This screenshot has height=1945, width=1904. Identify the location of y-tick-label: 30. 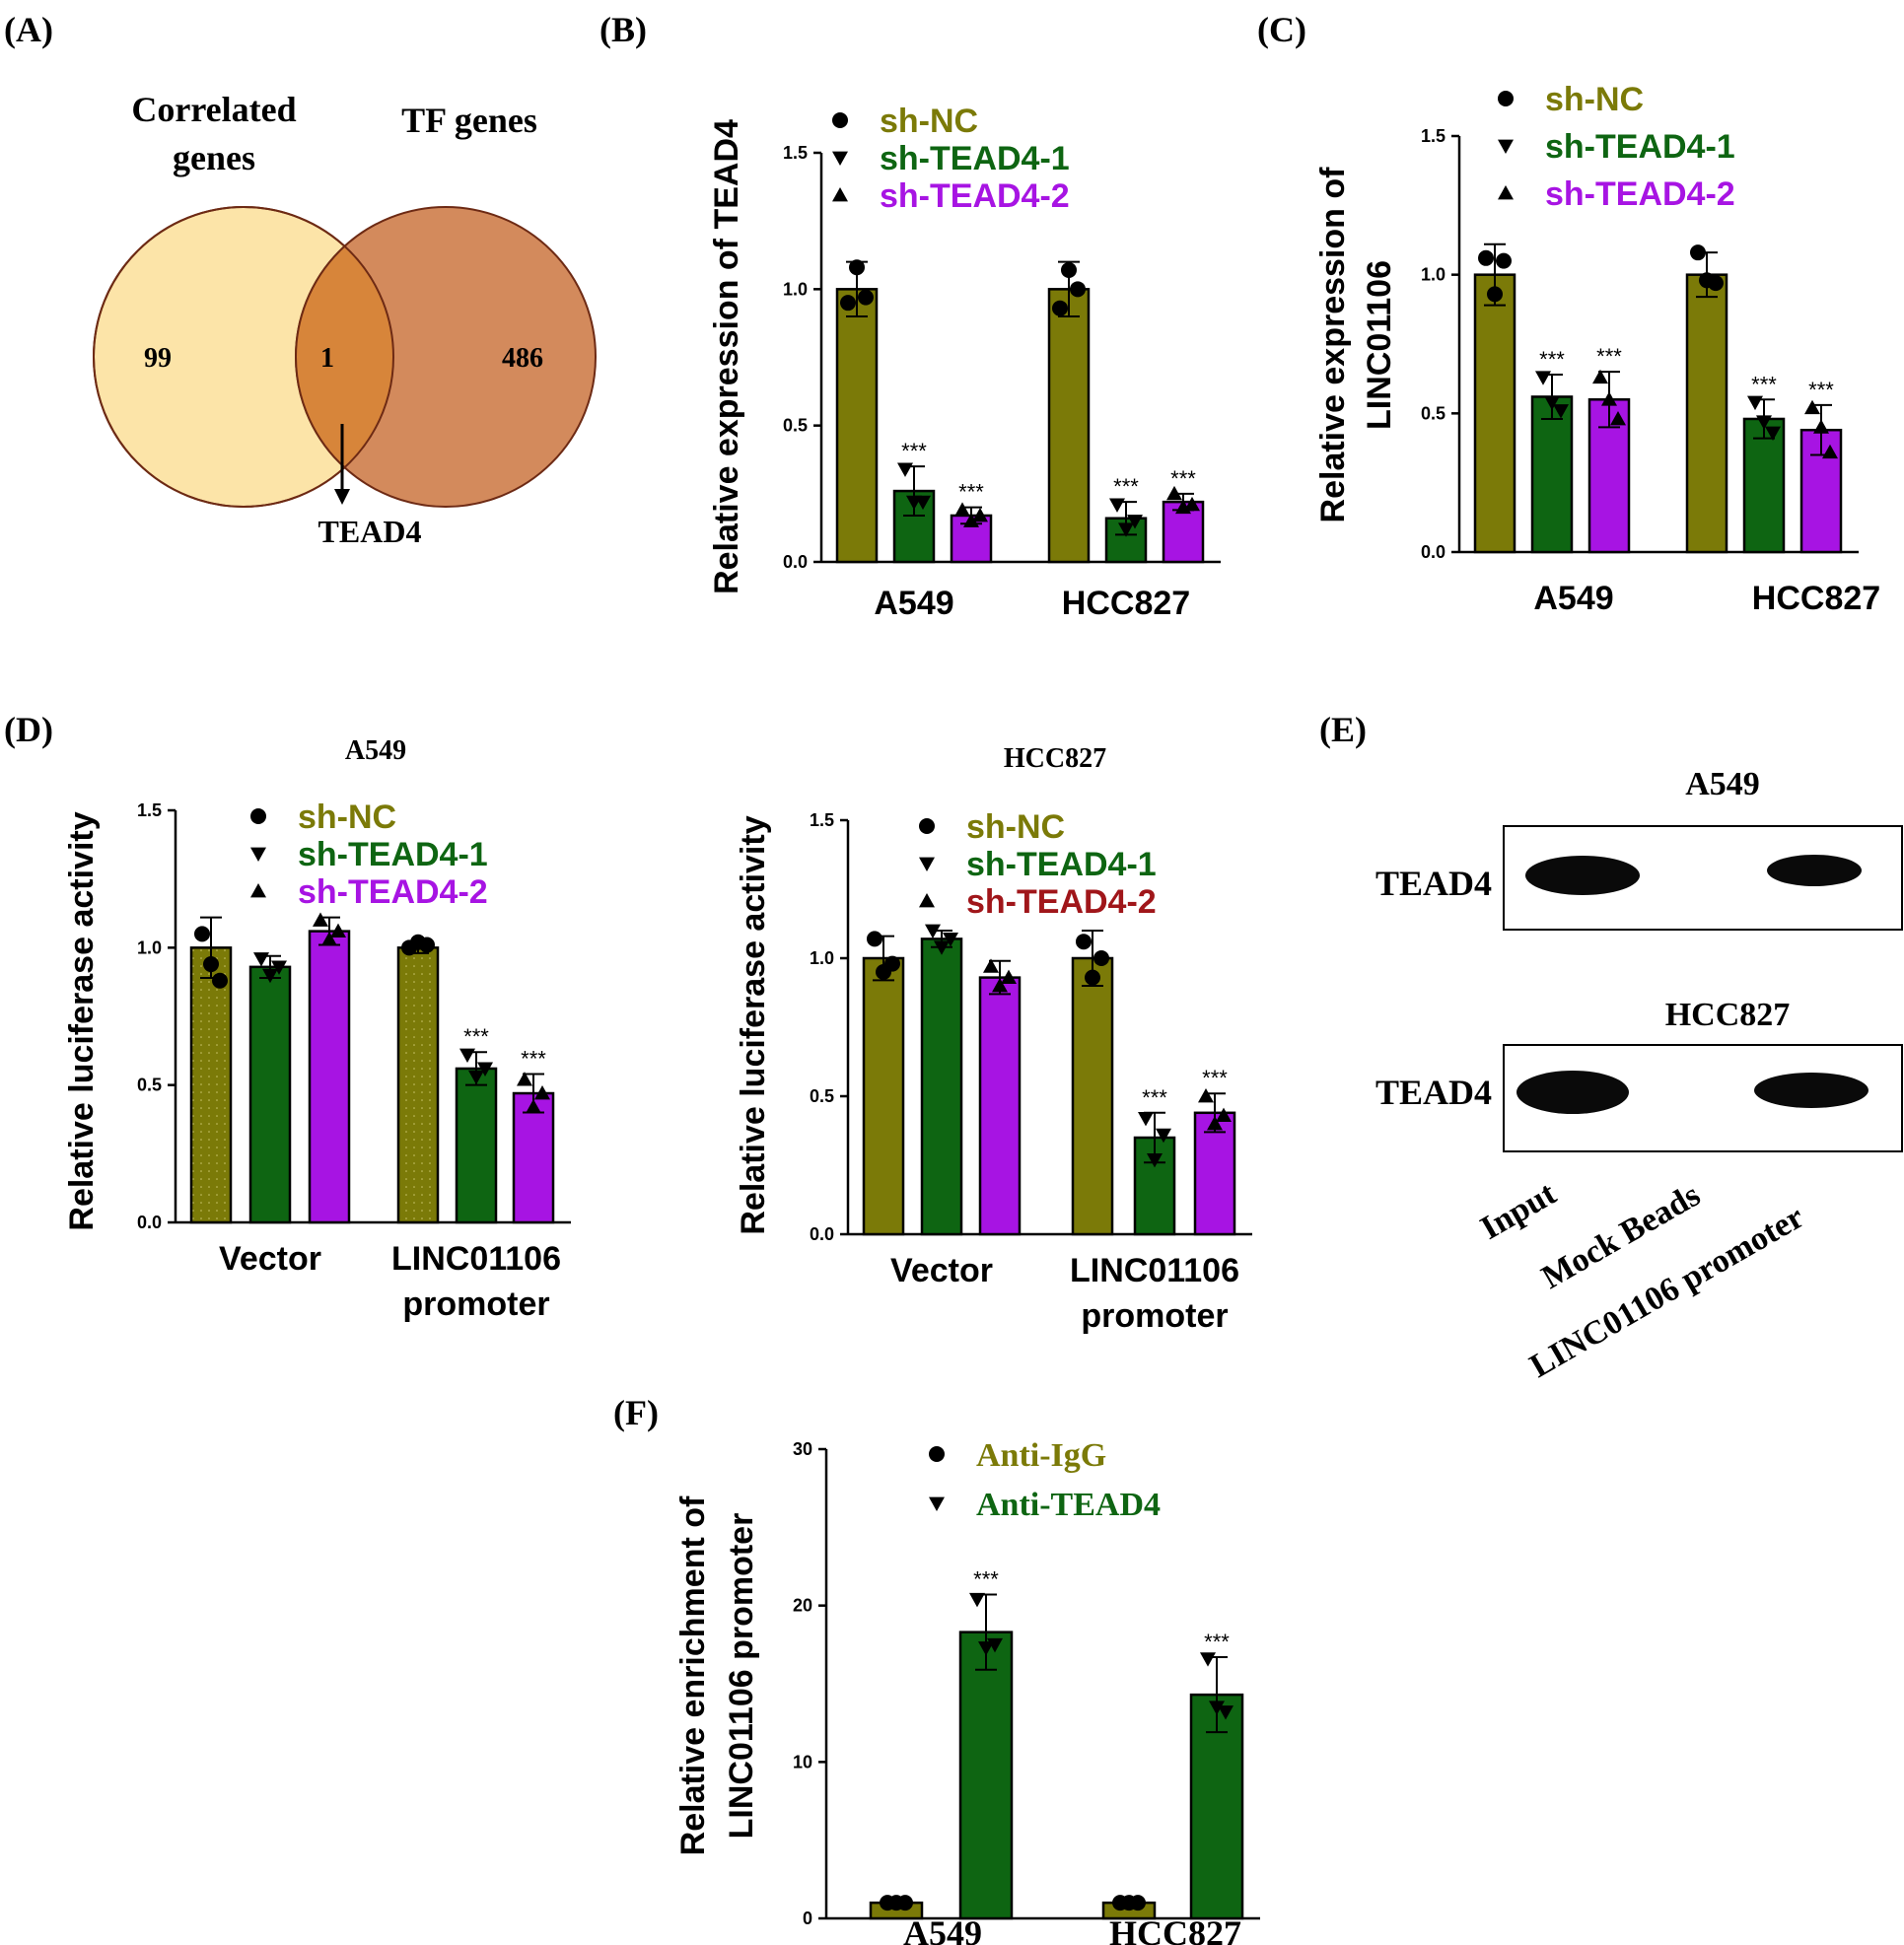
(802, 1449).